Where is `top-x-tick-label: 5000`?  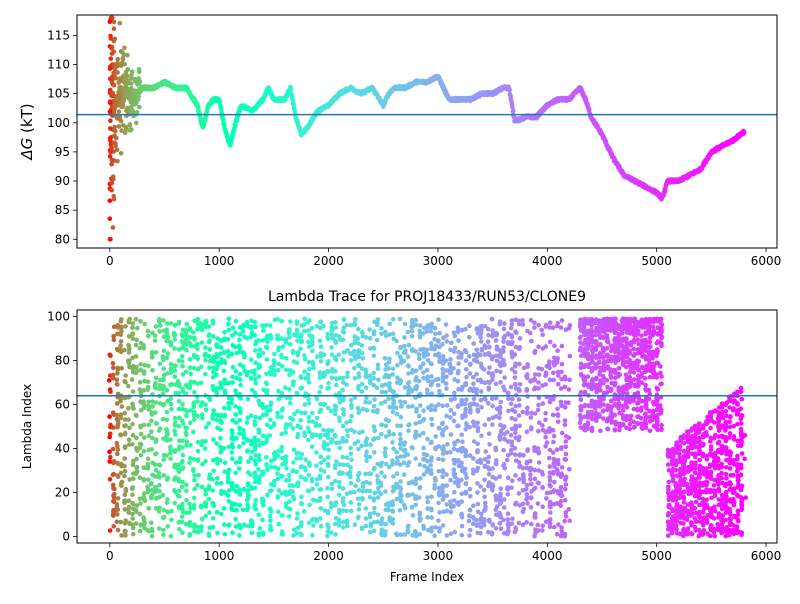
top-x-tick-label: 5000 is located at coordinates (656, 261).